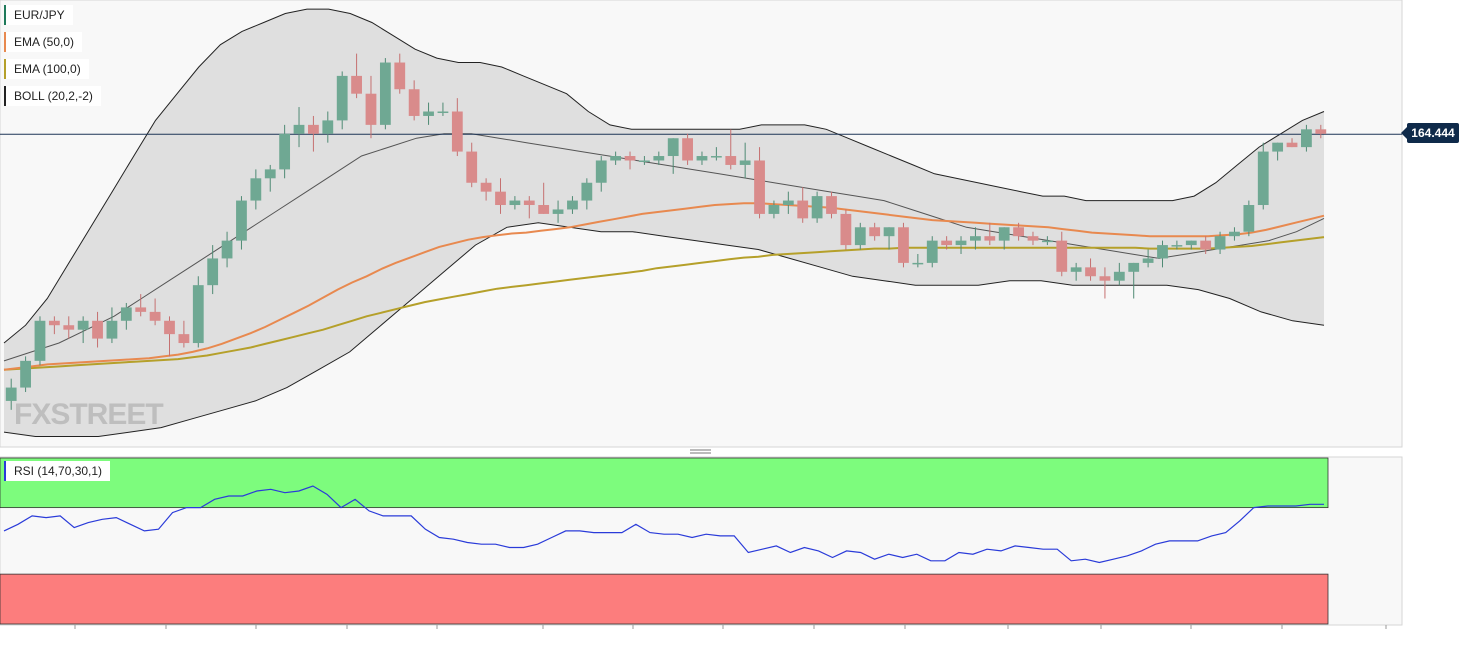 The height and width of the screenshot is (651, 1466). I want to click on last-price-tag: 164.444, so click(1430, 133).